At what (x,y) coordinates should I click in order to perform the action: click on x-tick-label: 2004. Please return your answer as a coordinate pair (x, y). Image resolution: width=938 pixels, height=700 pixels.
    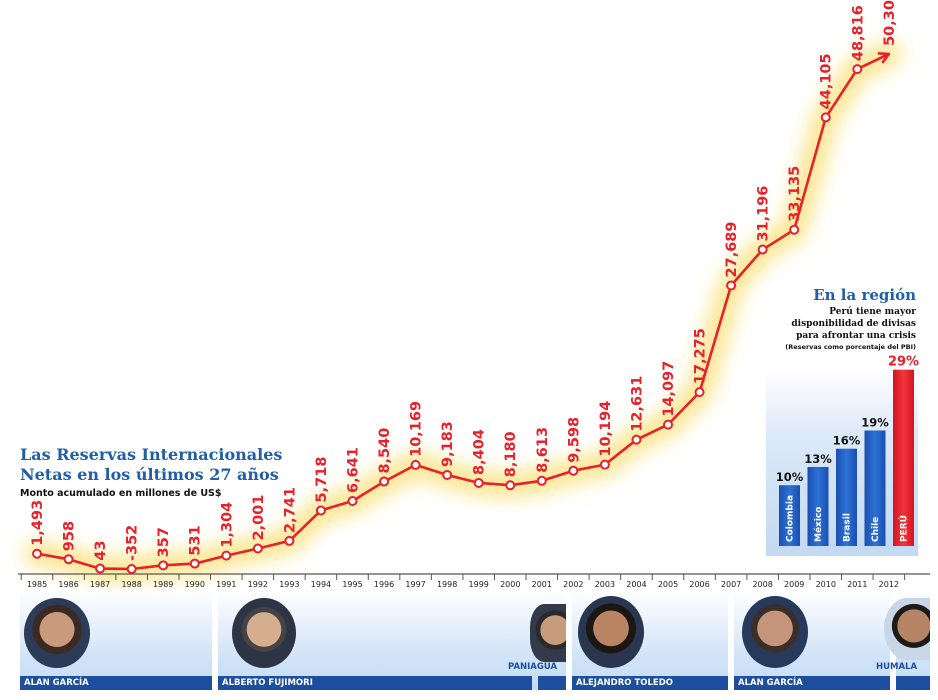
    Looking at the image, I should click on (636, 584).